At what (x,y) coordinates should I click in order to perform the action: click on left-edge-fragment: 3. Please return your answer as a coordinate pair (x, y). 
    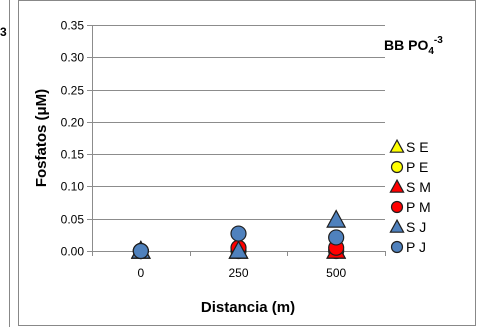
    Looking at the image, I should click on (3, 32).